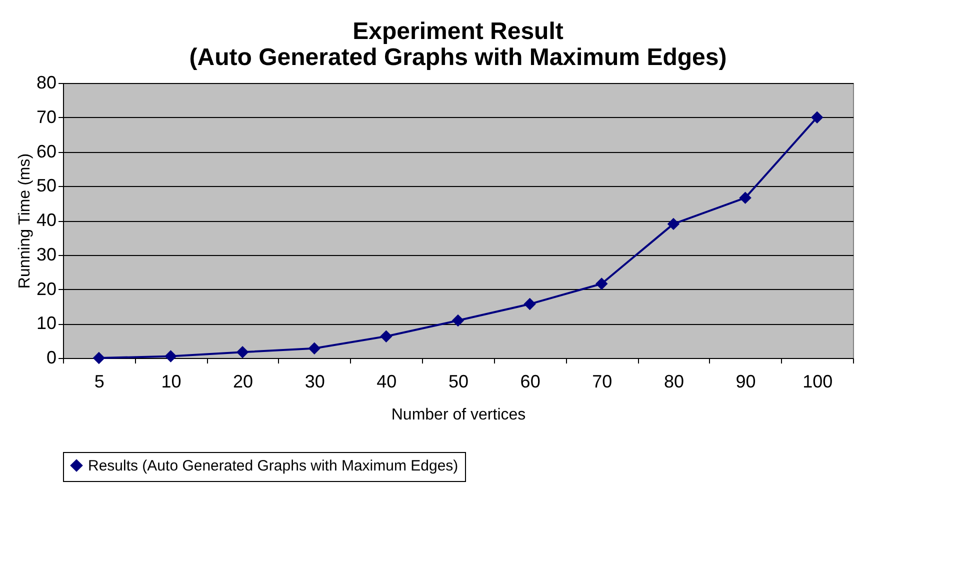  What do you see at coordinates (46, 220) in the screenshot?
I see `y-tick-label: 40` at bounding box center [46, 220].